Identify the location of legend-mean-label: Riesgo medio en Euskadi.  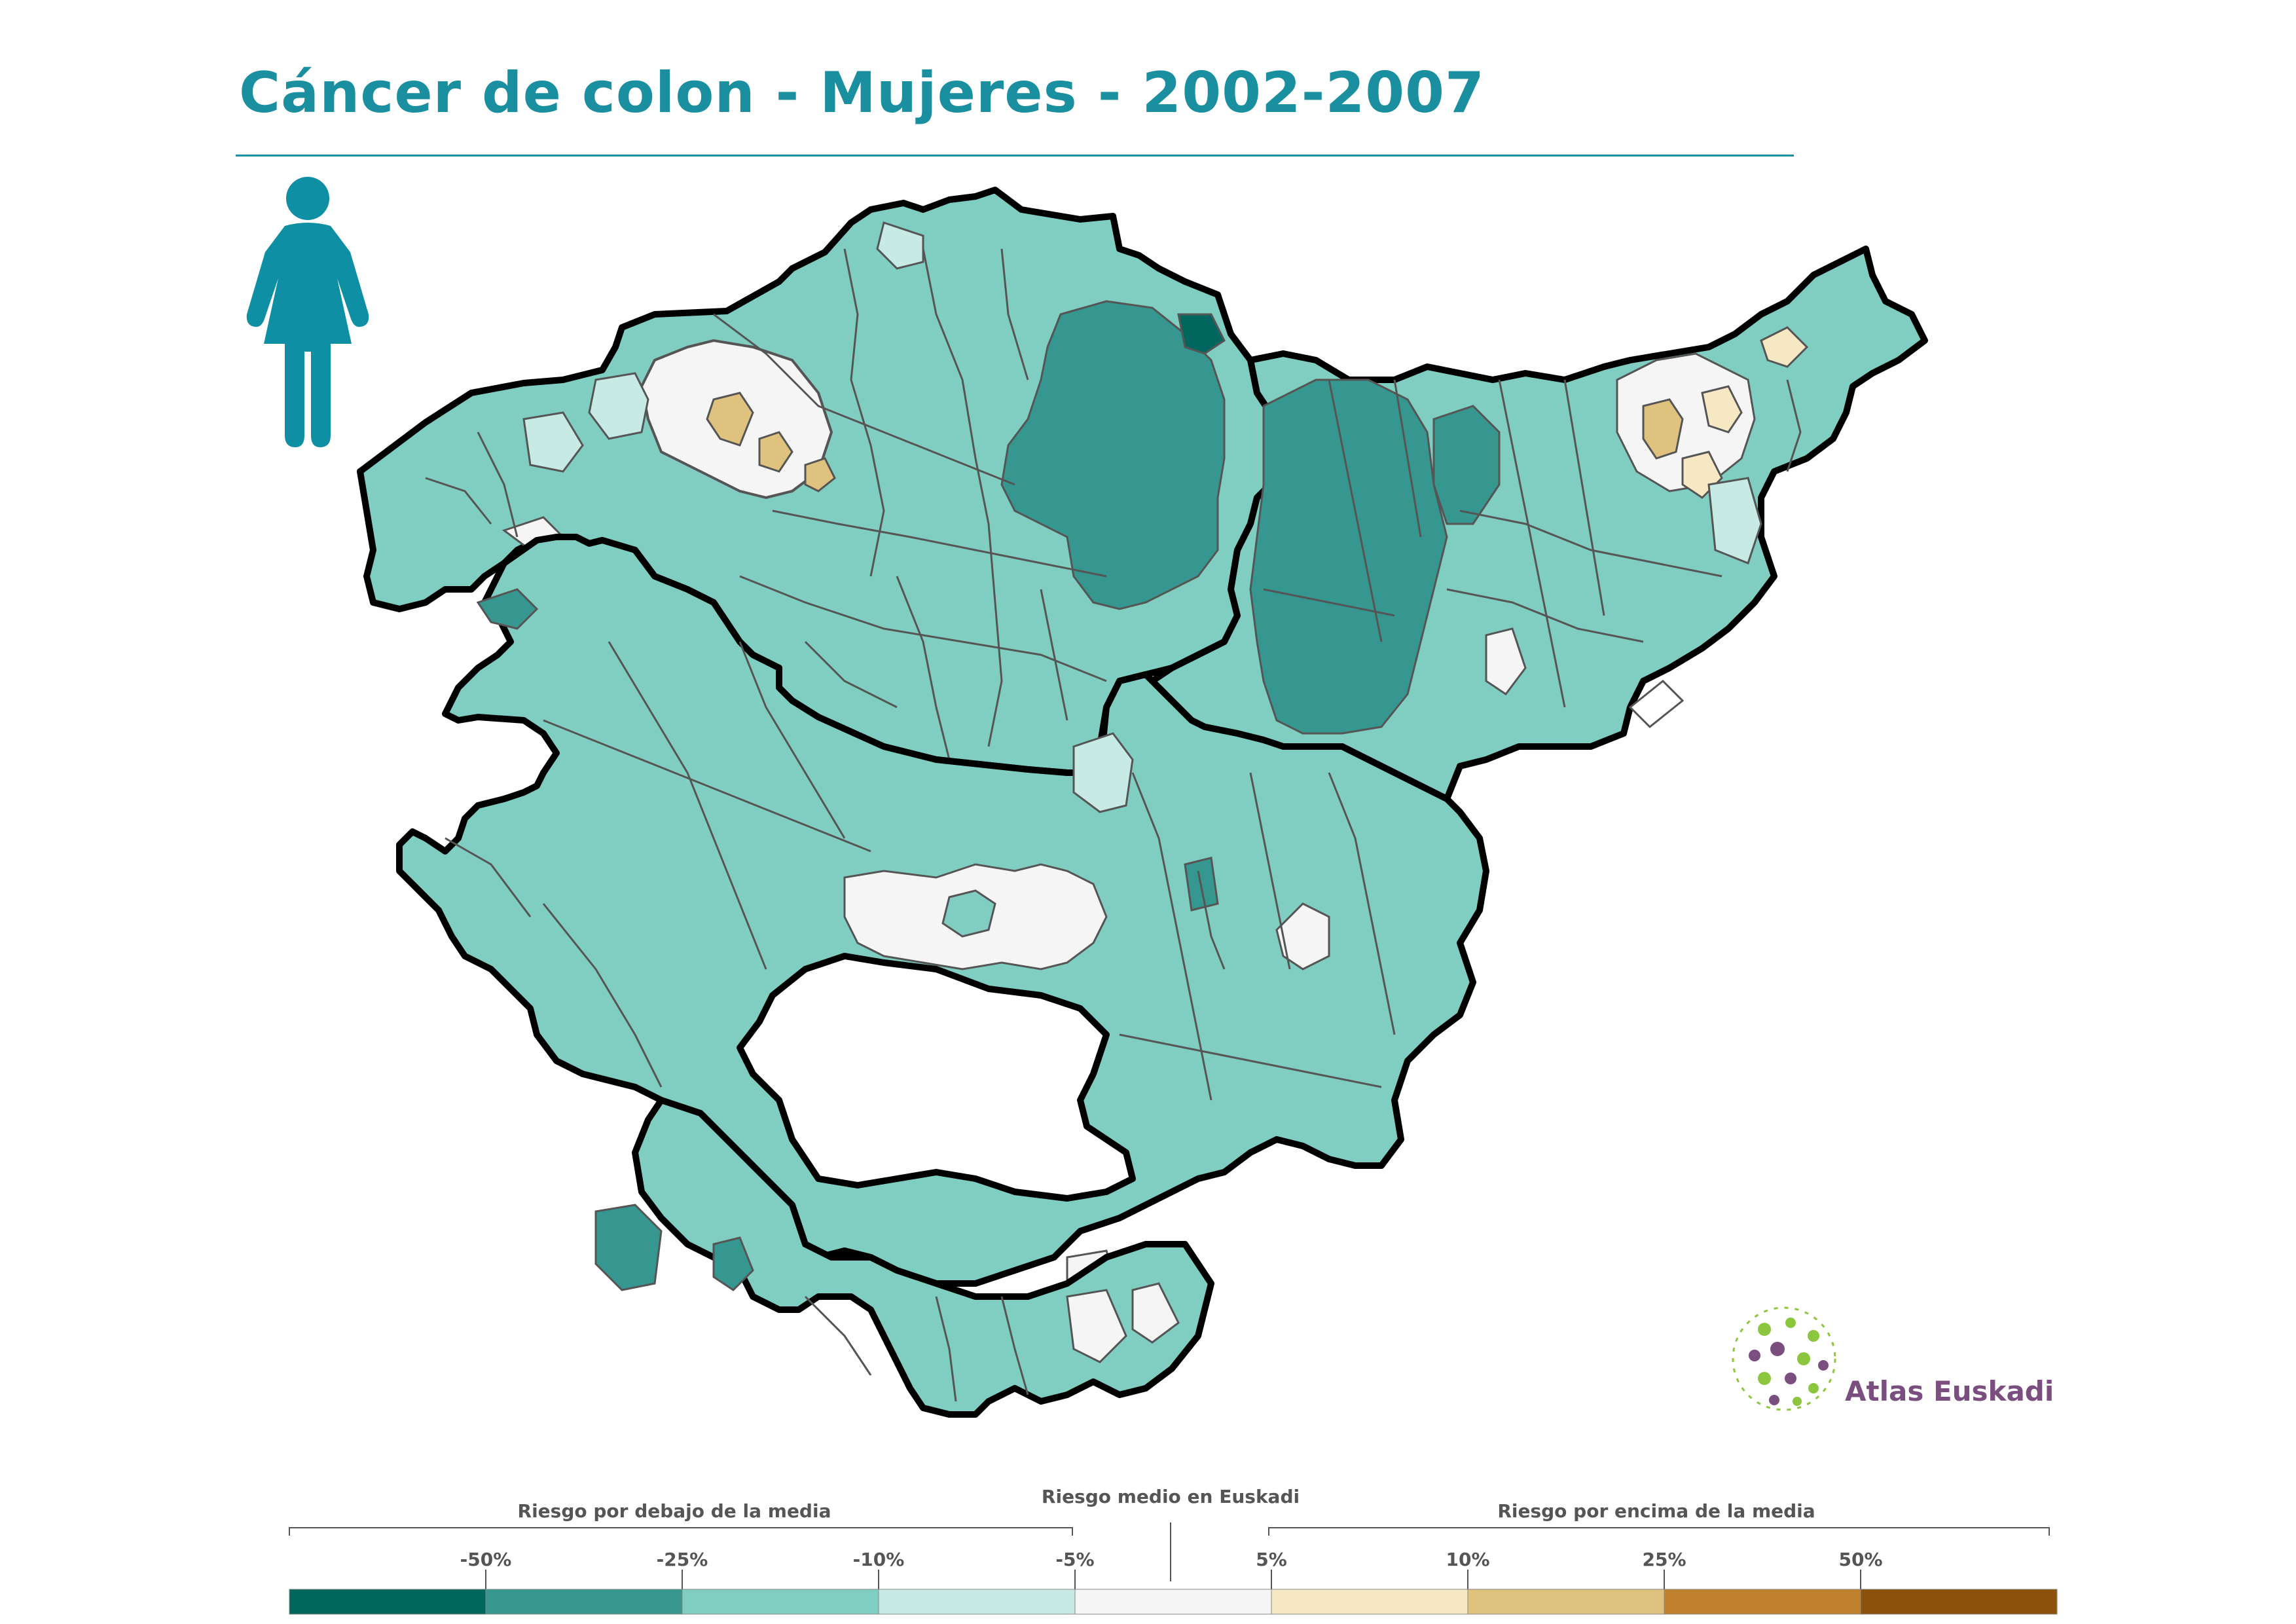
(1171, 1496).